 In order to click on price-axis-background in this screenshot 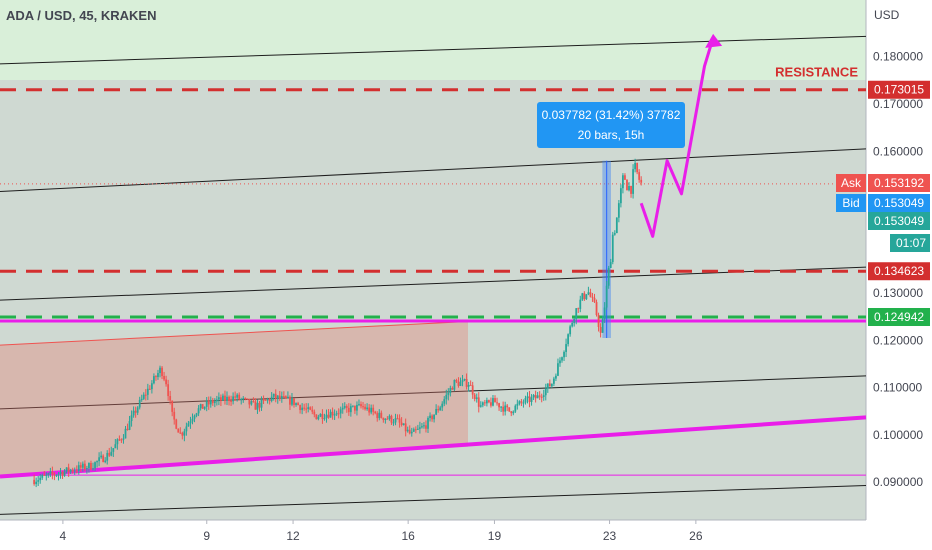, I will do `click(899, 260)`.